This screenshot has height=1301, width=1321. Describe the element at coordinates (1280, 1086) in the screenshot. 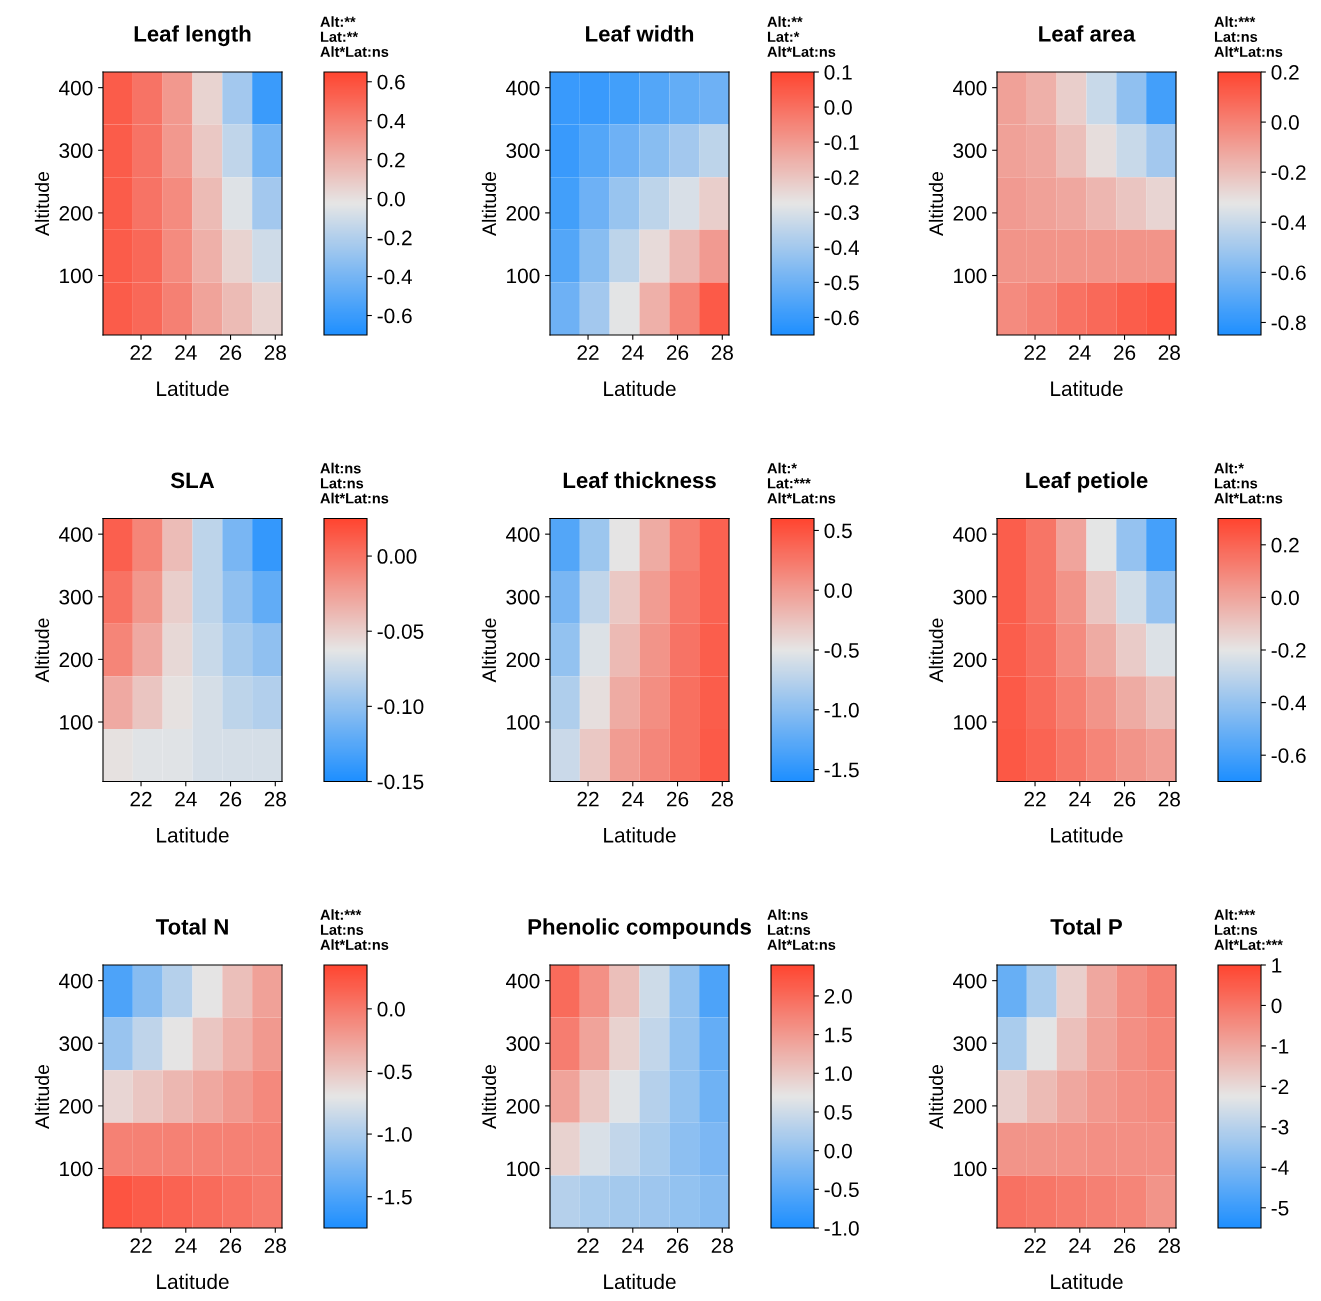

I see `color-bar-label: -2` at that location.